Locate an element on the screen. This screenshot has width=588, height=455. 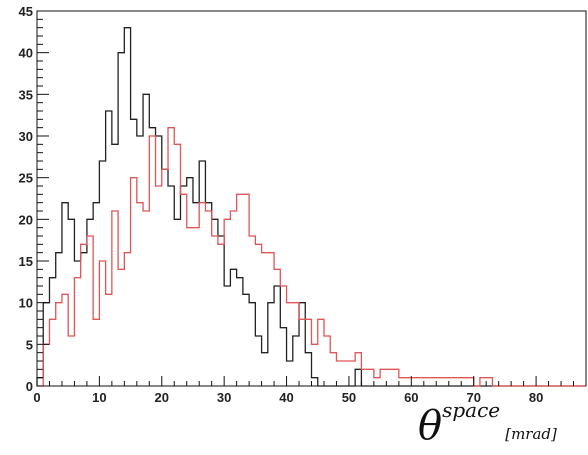
y-tick-label: 10 is located at coordinates (26, 303).